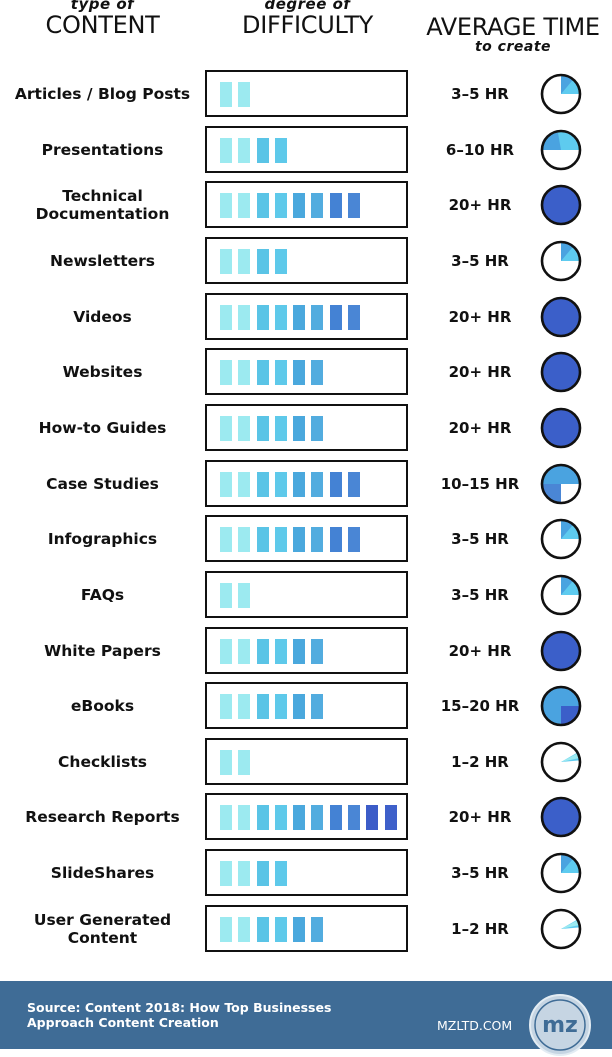  I want to click on content-type-label: Articles / Blog Posts, so click(102, 94).